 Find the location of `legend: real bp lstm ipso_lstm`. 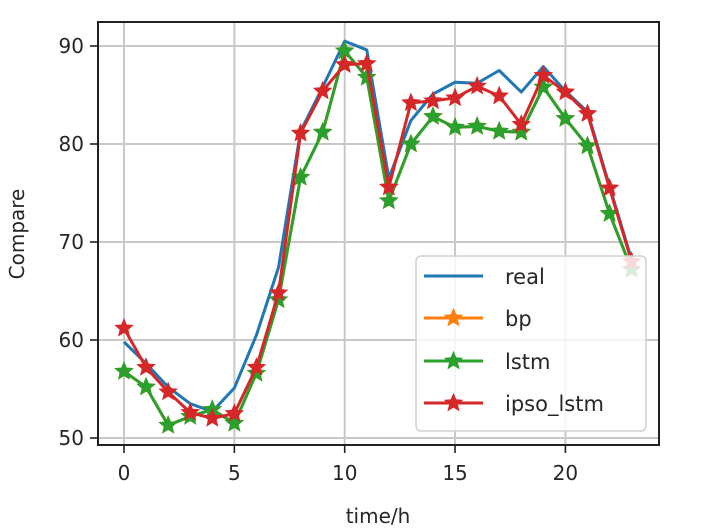

legend: real bp lstm ipso_lstm is located at coordinates (531, 343).